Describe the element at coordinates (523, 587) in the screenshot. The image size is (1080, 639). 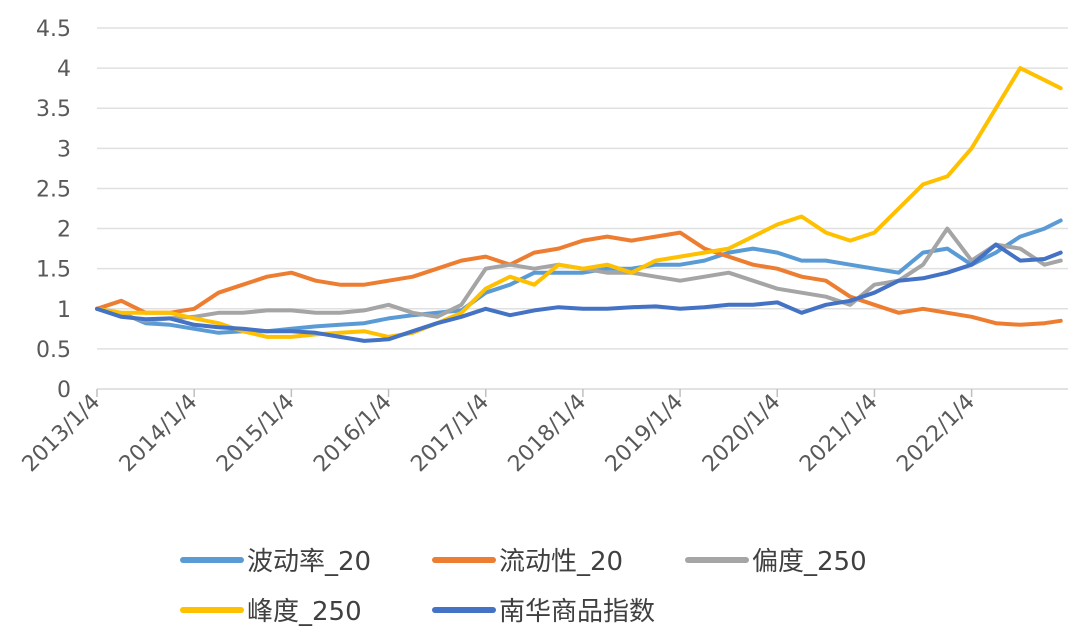
I see `legend: 波动率_20 流动性_20 偏度_250 峰度_250 南华商品指数` at that location.